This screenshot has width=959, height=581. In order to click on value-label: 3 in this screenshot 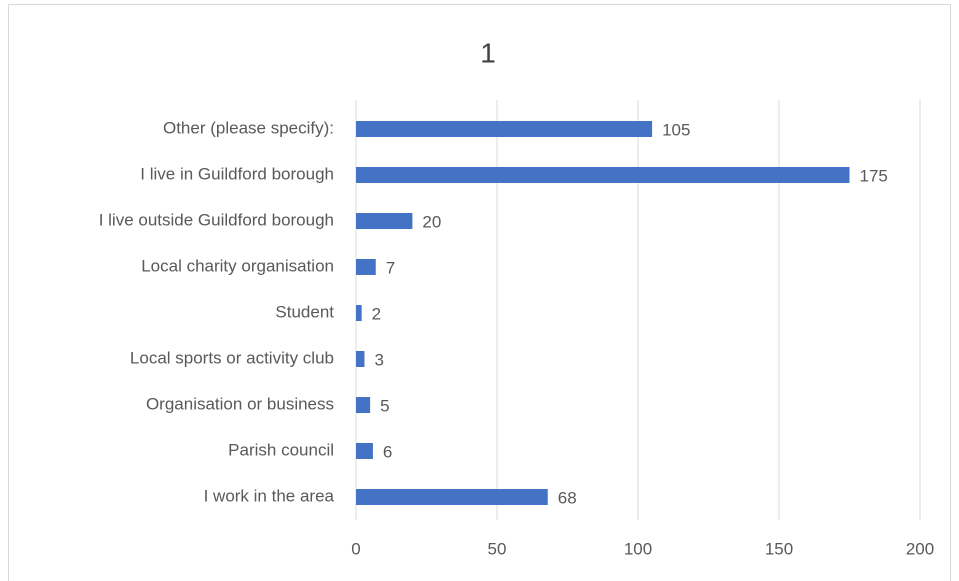, I will do `click(378, 359)`.